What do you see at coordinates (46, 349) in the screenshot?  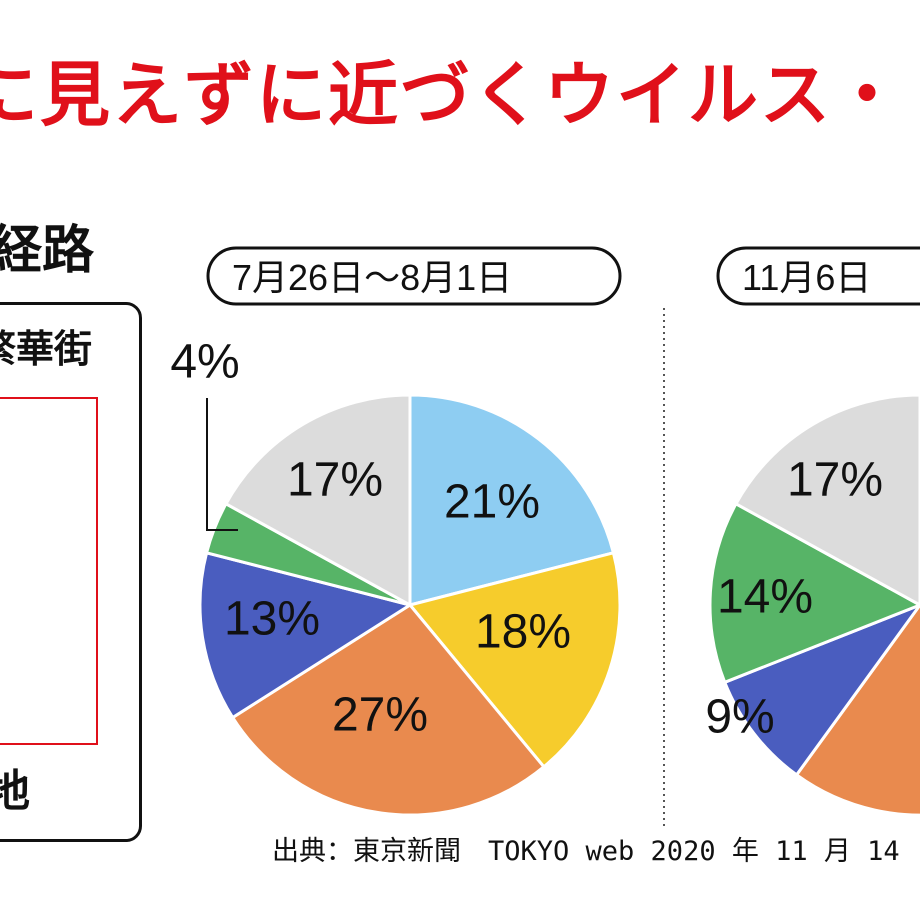 I see `legend-top-label: 繁華街` at bounding box center [46, 349].